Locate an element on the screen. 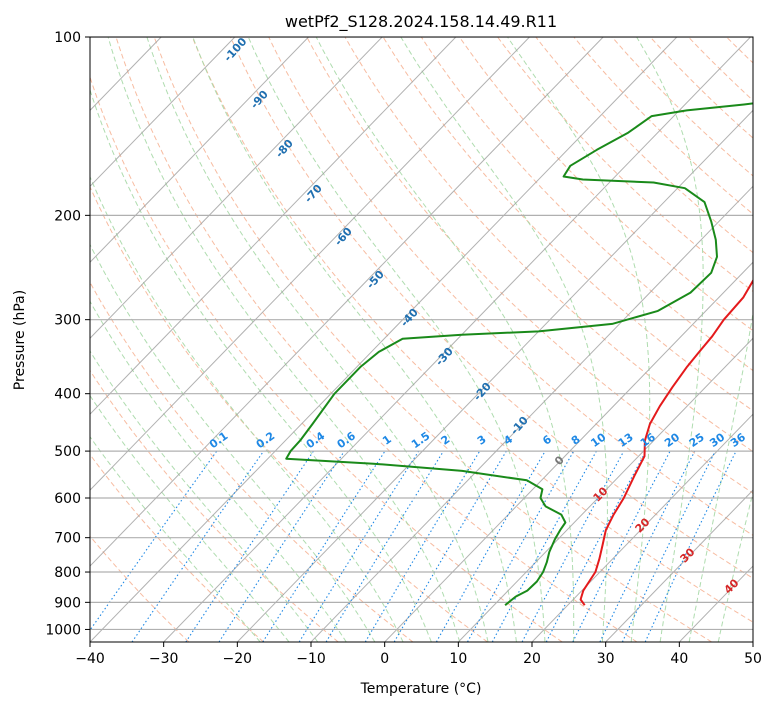 The image size is (775, 708). y-axis-label: Pressure (hPa) is located at coordinates (20, 340).